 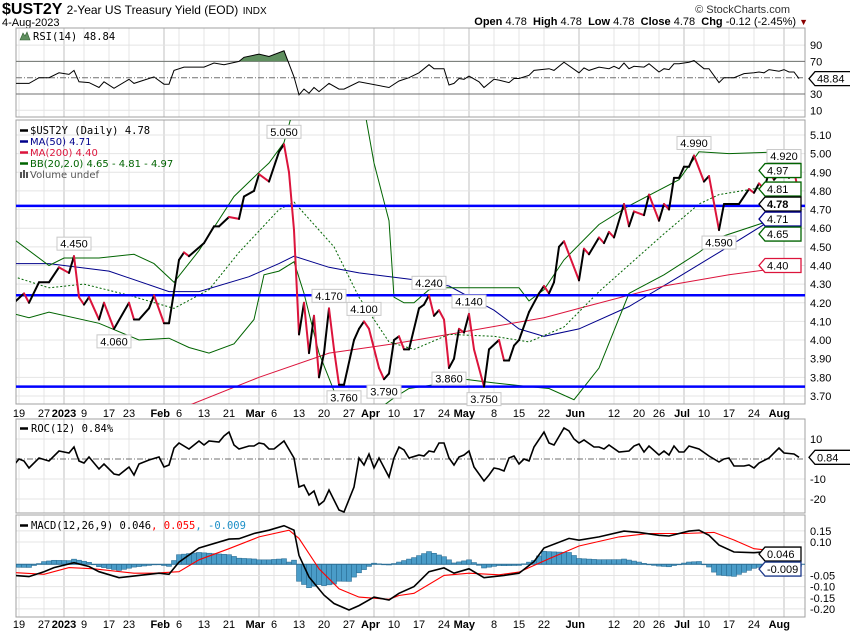 What do you see at coordinates (659, 625) in the screenshot?
I see `x-tick-label: 26` at bounding box center [659, 625].